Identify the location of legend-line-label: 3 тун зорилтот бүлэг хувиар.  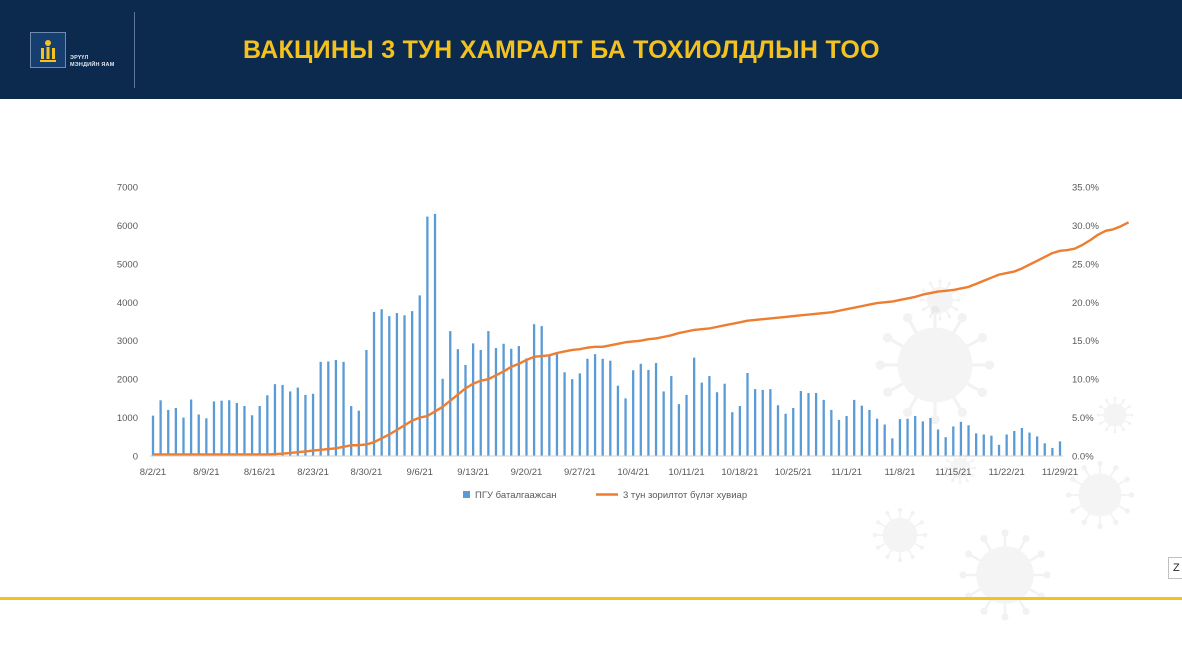
(685, 495).